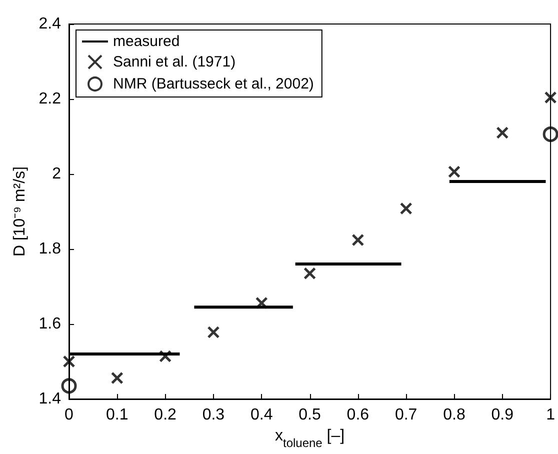 This screenshot has width=558, height=454. I want to click on x-tick-label: 0.6, so click(358, 415).